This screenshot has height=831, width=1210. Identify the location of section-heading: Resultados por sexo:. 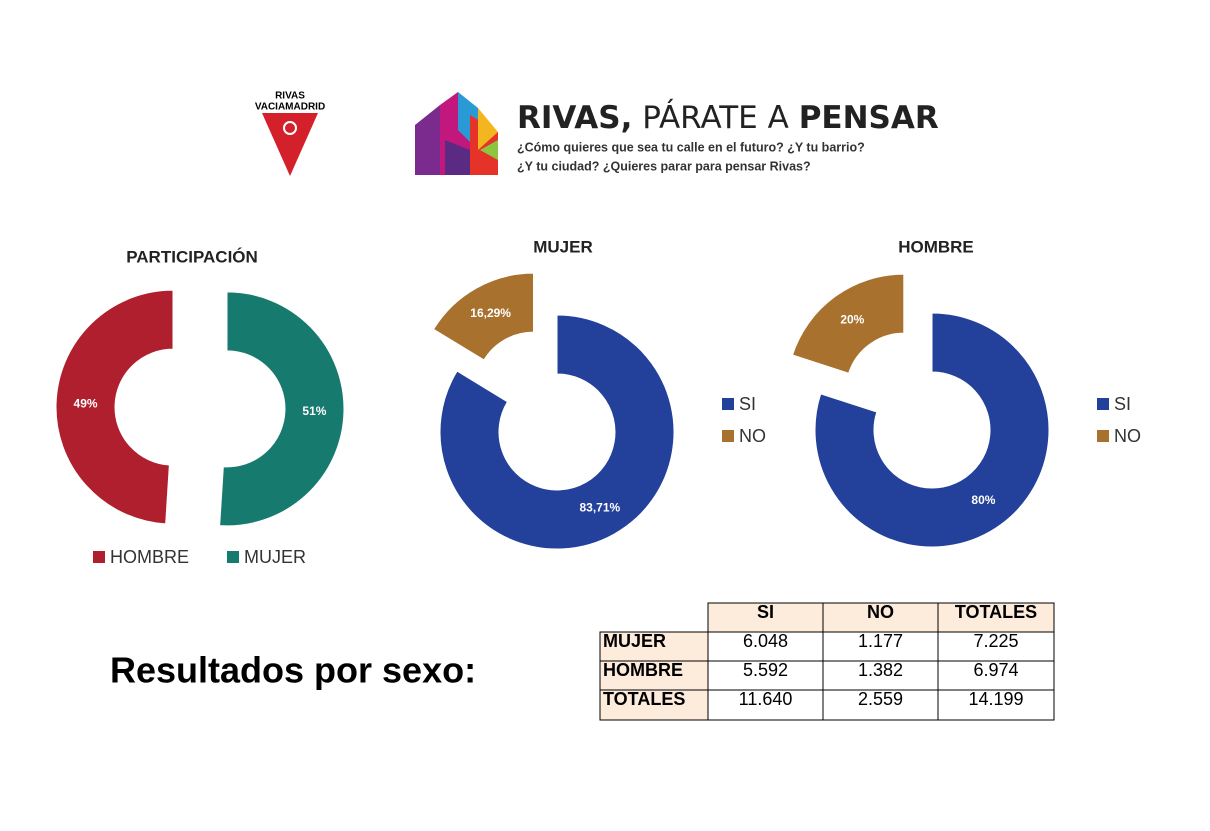
(293, 670).